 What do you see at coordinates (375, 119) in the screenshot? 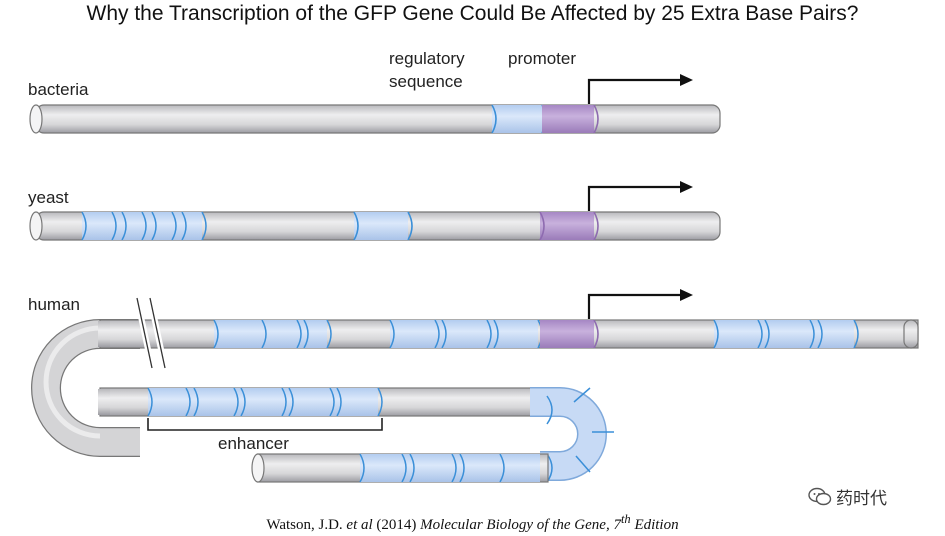
I see `bacteria-dna` at bounding box center [375, 119].